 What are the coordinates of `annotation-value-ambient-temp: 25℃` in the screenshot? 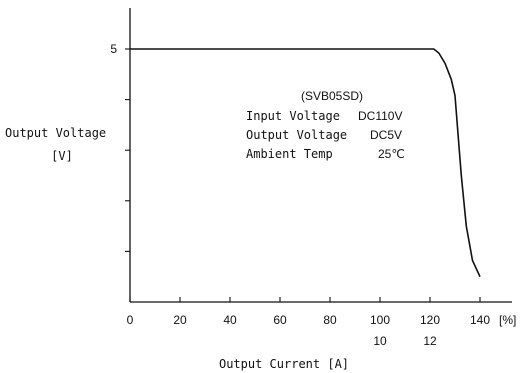 It's located at (391, 154).